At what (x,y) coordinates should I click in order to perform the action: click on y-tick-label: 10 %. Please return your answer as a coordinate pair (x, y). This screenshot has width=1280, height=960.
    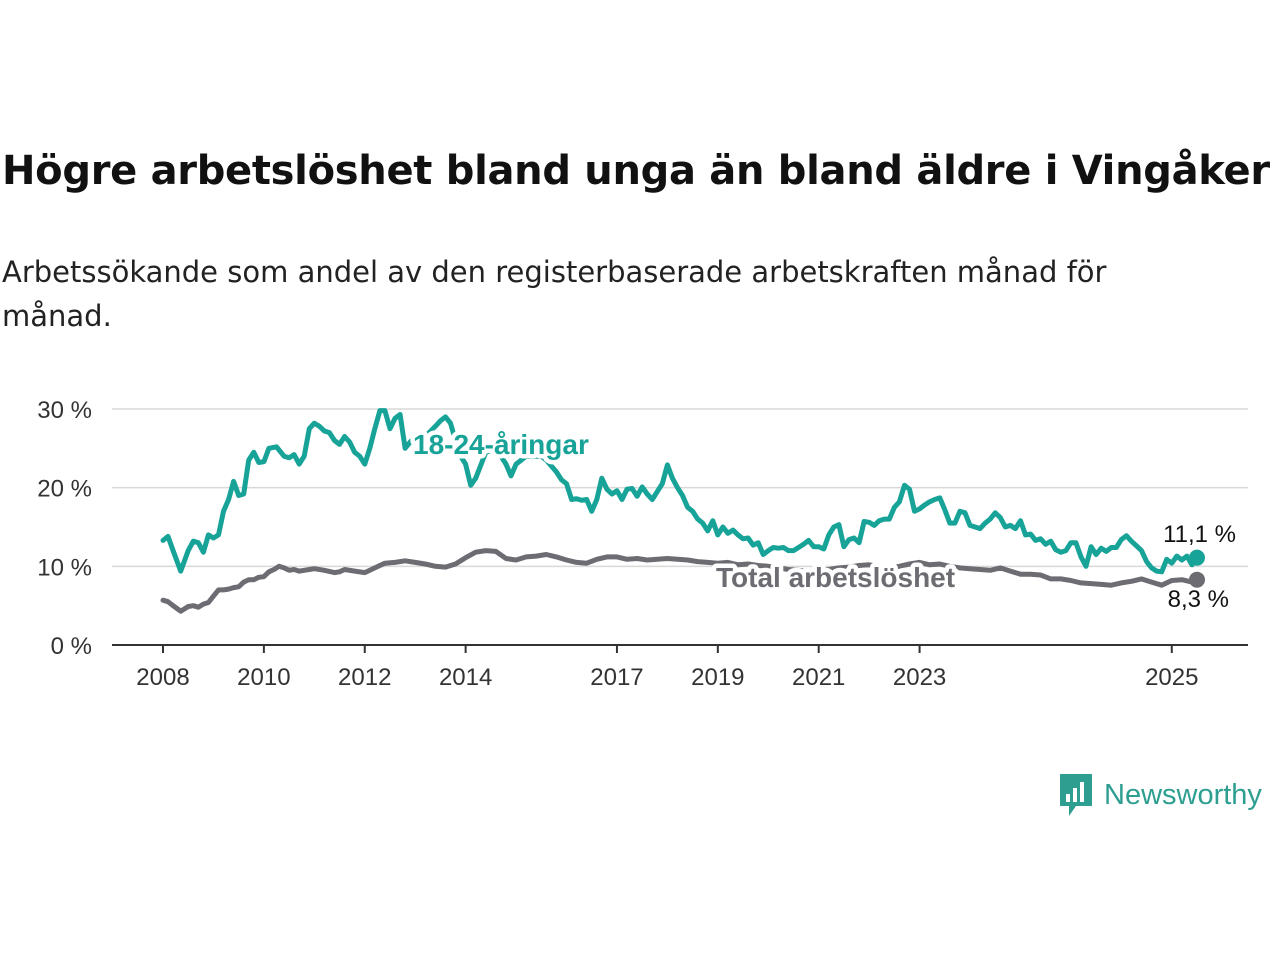
    Looking at the image, I should click on (64, 567).